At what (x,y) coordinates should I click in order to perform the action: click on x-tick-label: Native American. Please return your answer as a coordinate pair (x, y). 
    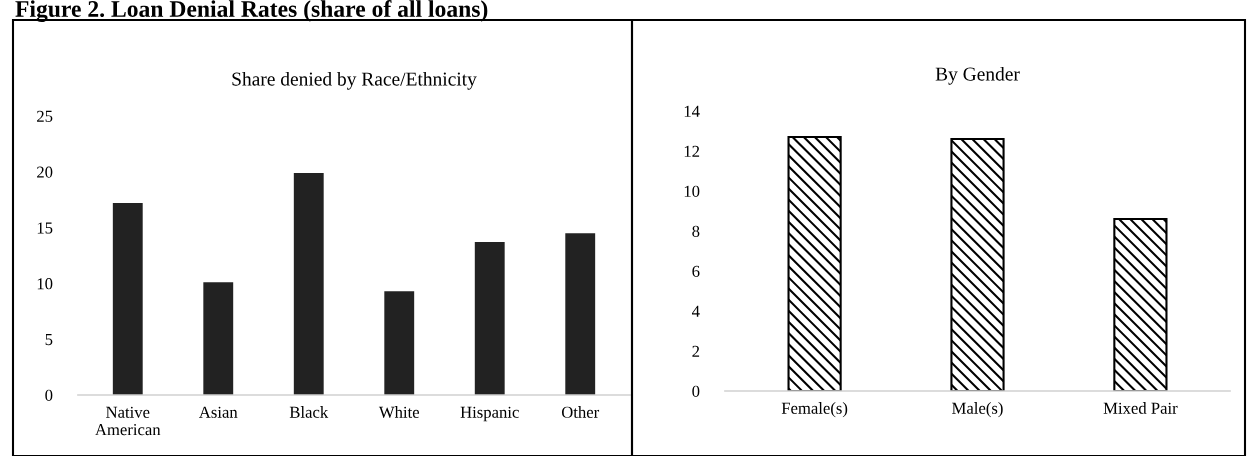
    Looking at the image, I should click on (128, 421).